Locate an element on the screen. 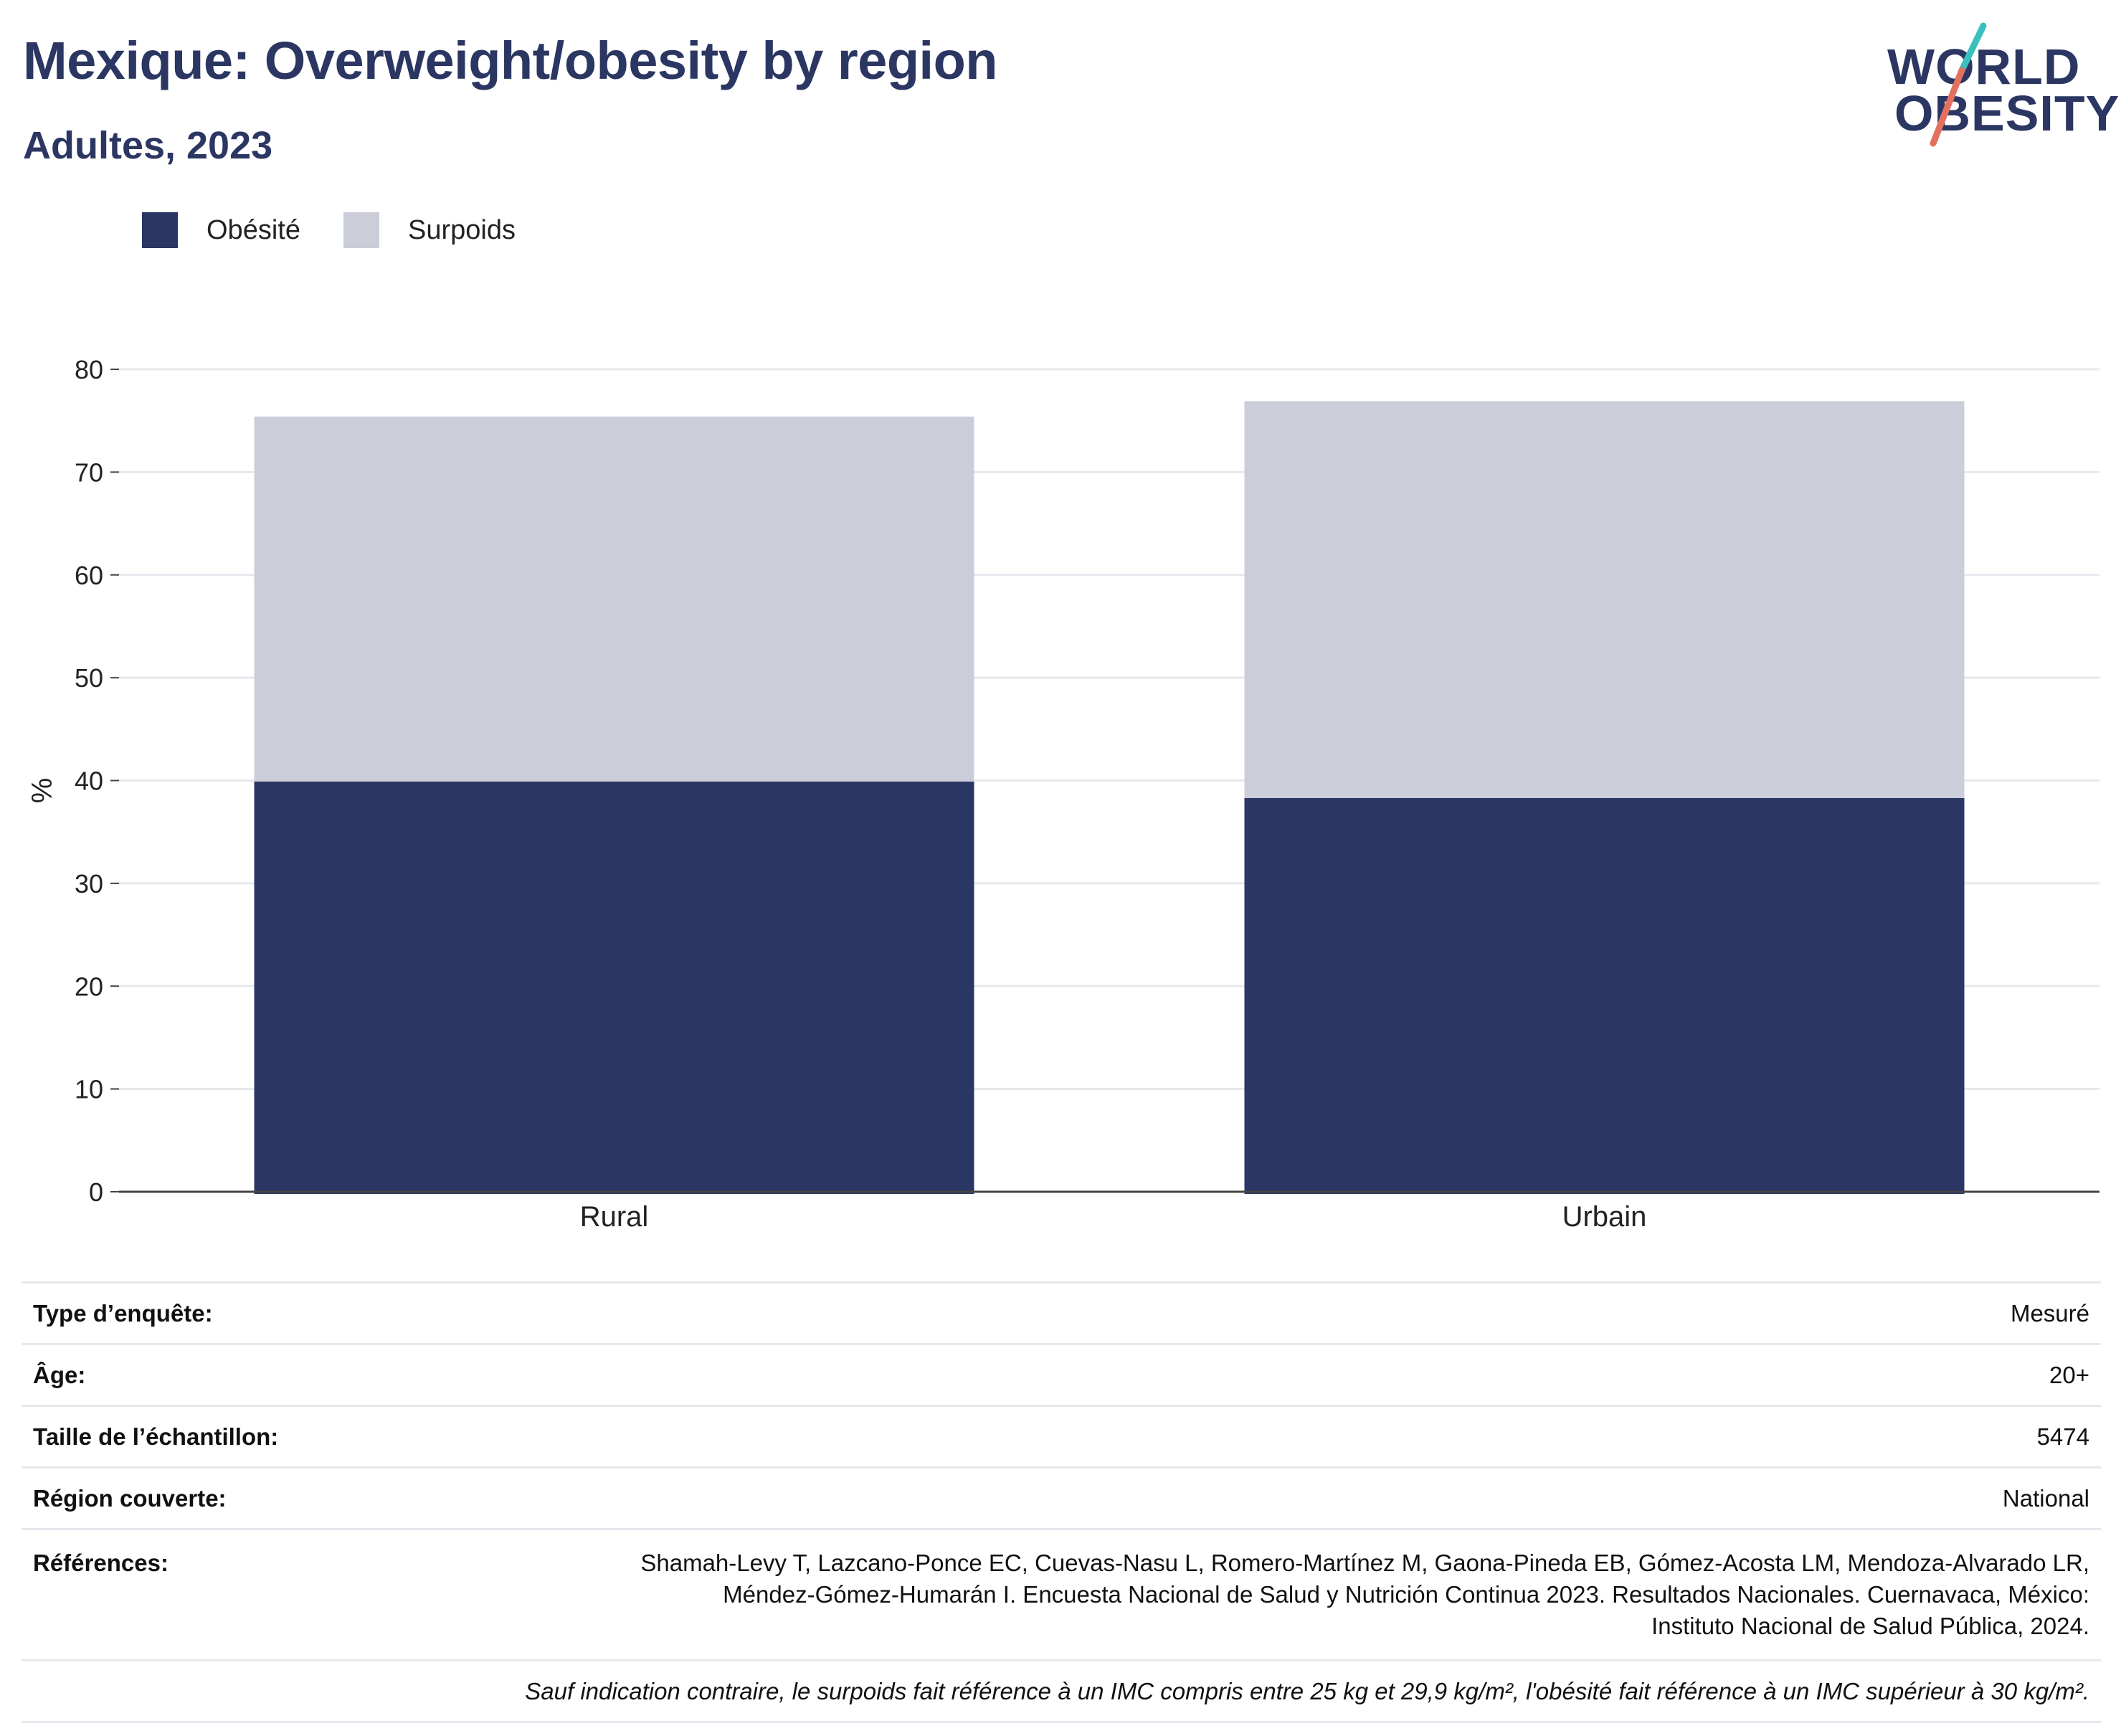 The image size is (2121, 1736). y-tick-label: 70 is located at coordinates (89, 472).